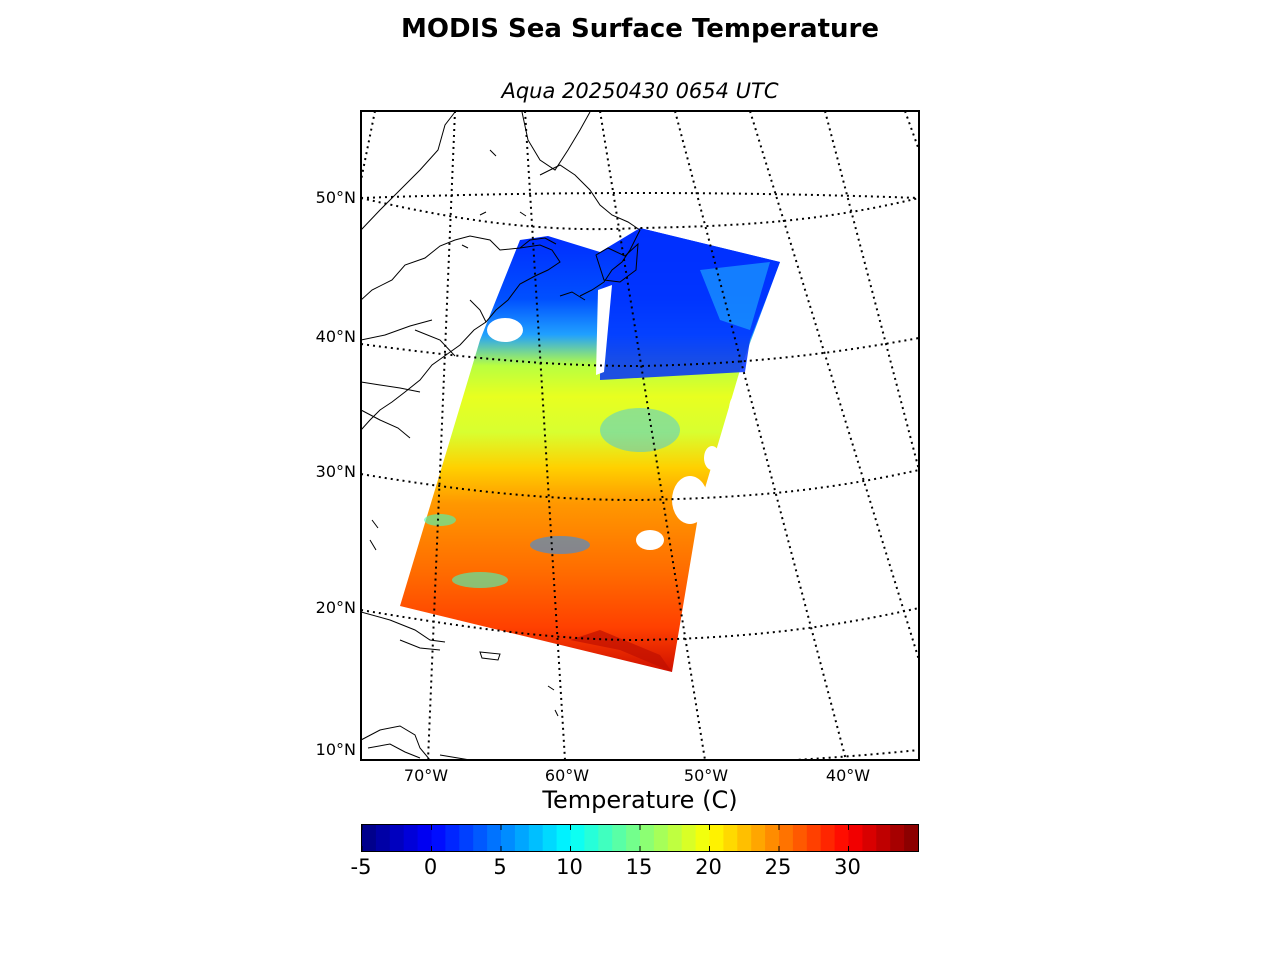 The image size is (1280, 960). Describe the element at coordinates (335, 471) in the screenshot. I see `lat-label-30n: 30°N` at that location.